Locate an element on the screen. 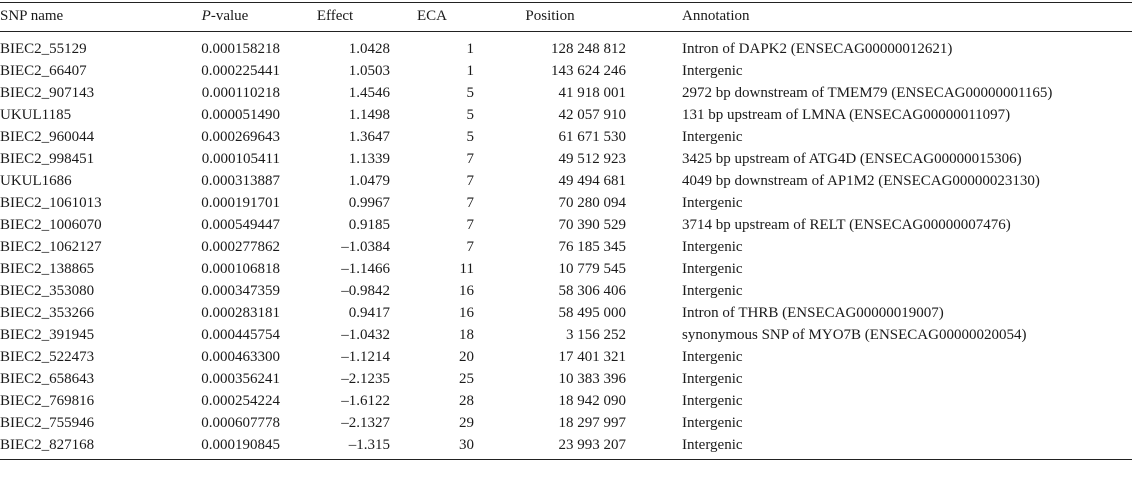  cell-snp-name: UKUL1686 is located at coordinates (36, 181).